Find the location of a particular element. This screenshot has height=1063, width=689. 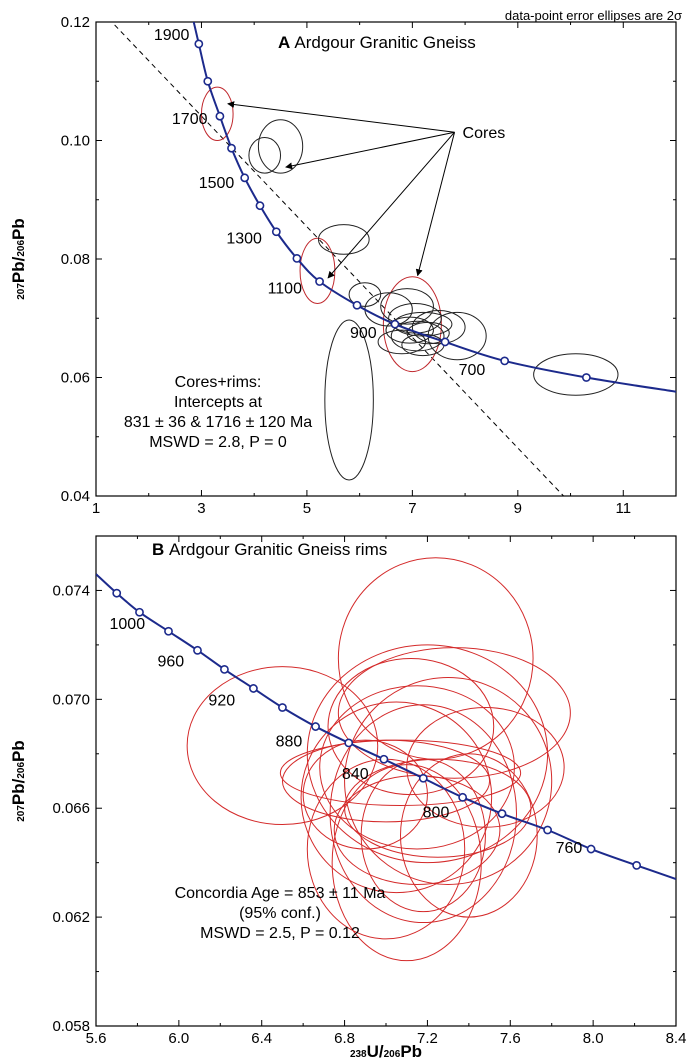

y-tick-label: 0.058 is located at coordinates (71, 1026).